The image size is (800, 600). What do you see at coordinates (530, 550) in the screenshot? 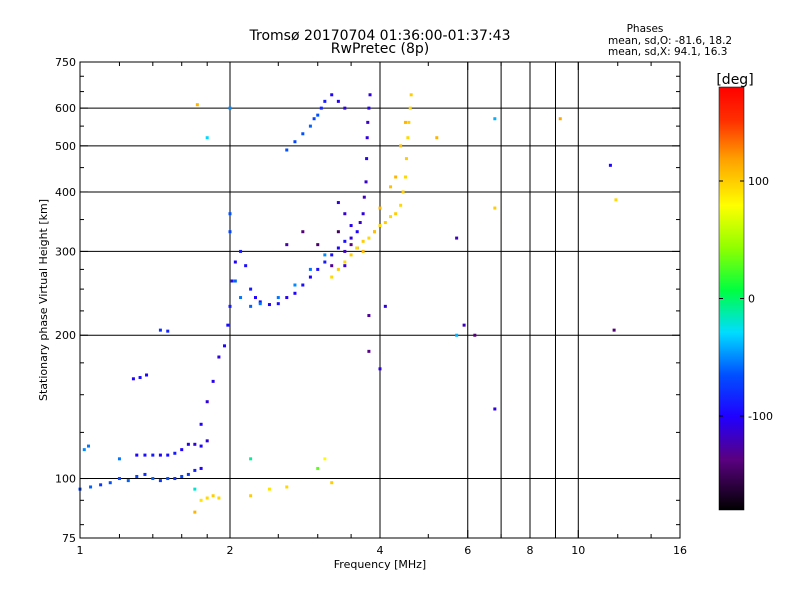
I see `x-tick-label: 8` at bounding box center [530, 550].